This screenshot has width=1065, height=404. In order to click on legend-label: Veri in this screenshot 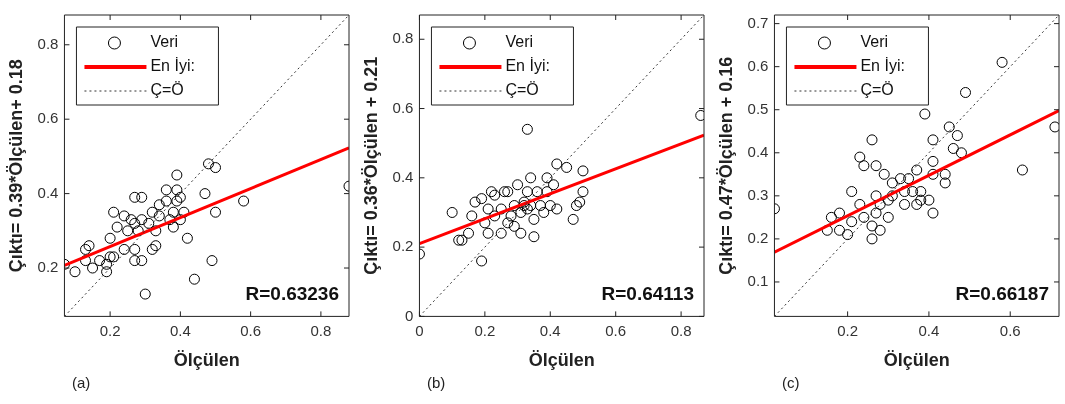, I will do `click(519, 42)`.